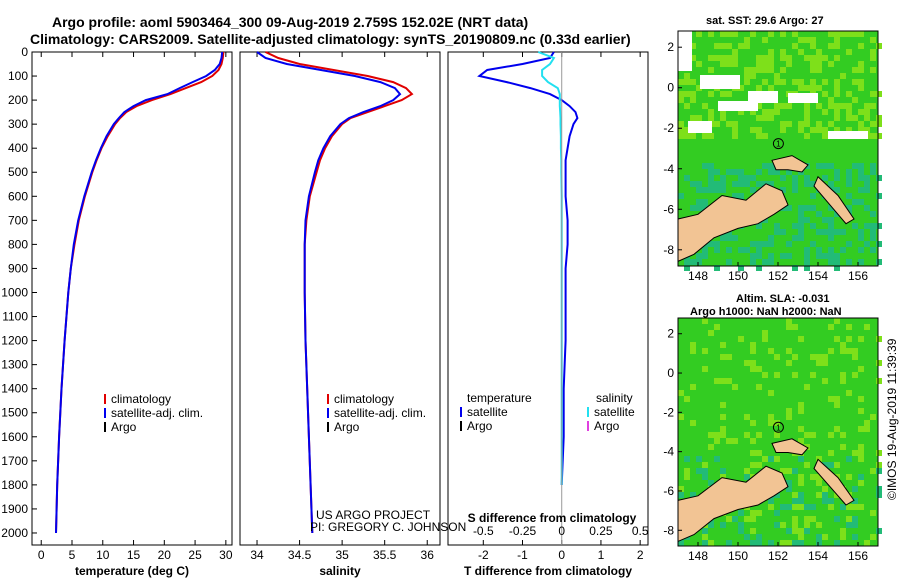 This screenshot has width=900, height=580. Describe the element at coordinates (523, 531) in the screenshot. I see `top-x-tick-label: -0.25` at that location.